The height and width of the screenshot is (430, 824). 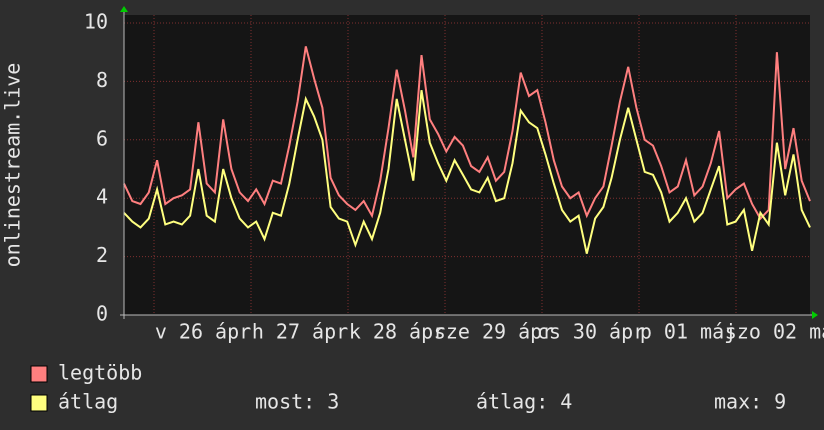 I want to click on legend-label: legtöbb, so click(x=100, y=373).